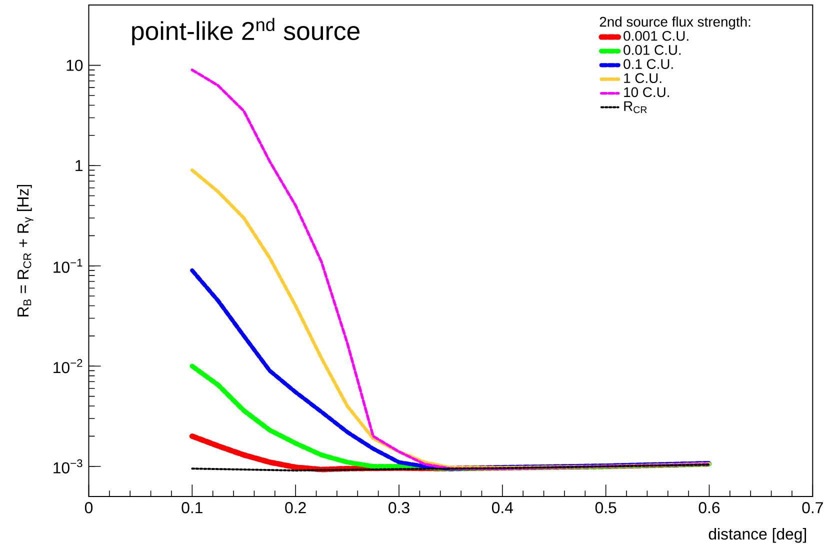  Describe the element at coordinates (68, 365) in the screenshot. I see `y-tick-label: 10$^{−2}$` at that location.